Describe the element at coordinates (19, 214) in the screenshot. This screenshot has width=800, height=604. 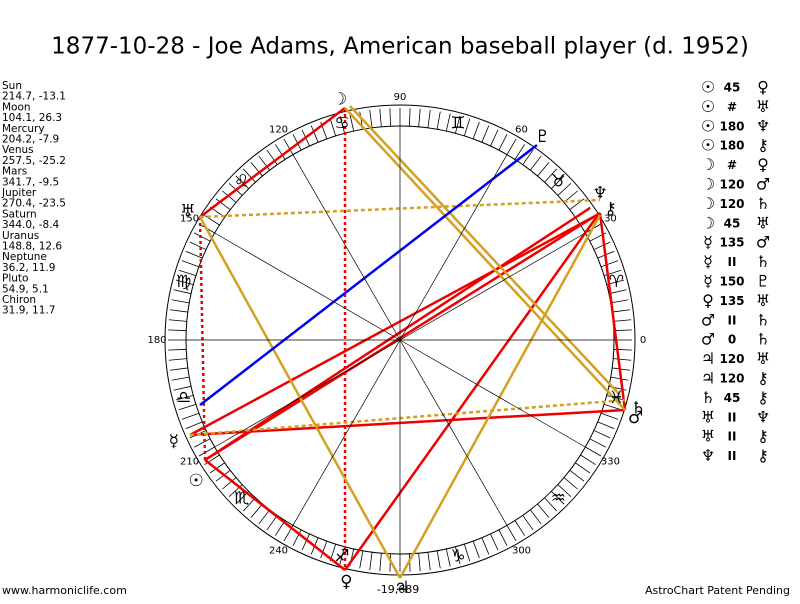
I see `planet-name: Saturn` at that location.